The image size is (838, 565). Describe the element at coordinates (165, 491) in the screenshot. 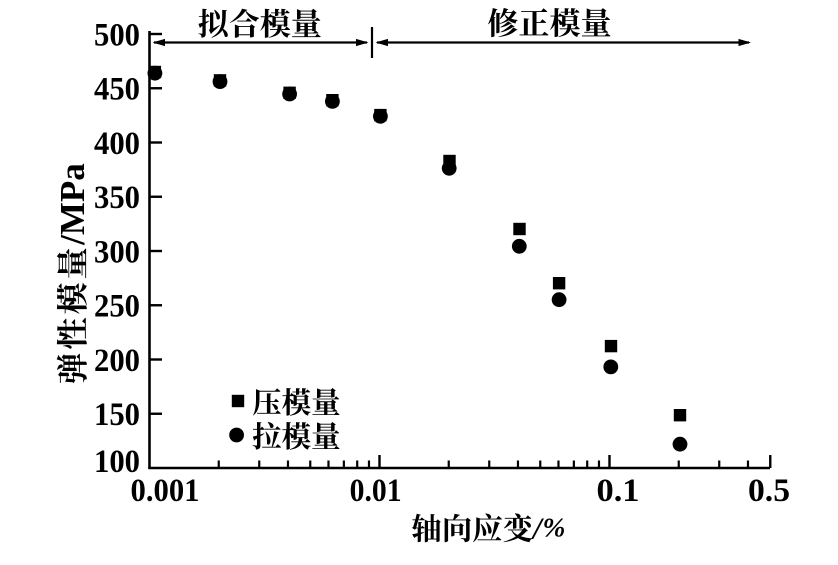

I see `svg-text: 0.001` at that location.